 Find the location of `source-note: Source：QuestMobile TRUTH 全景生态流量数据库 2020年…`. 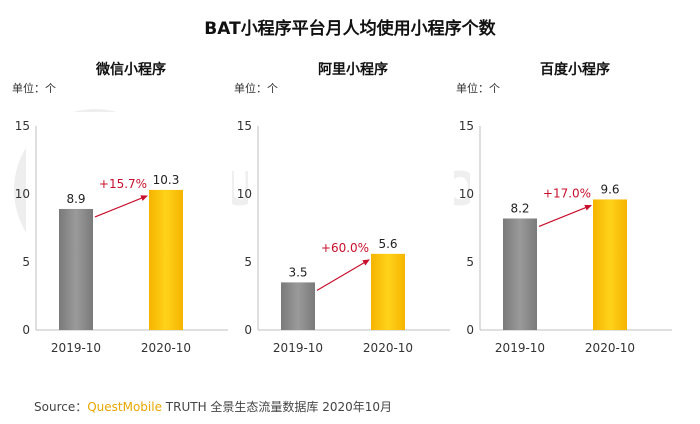

source-note: Source：QuestMobile TRUTH 全景生态流量数据库 2020年… is located at coordinates (213, 406).